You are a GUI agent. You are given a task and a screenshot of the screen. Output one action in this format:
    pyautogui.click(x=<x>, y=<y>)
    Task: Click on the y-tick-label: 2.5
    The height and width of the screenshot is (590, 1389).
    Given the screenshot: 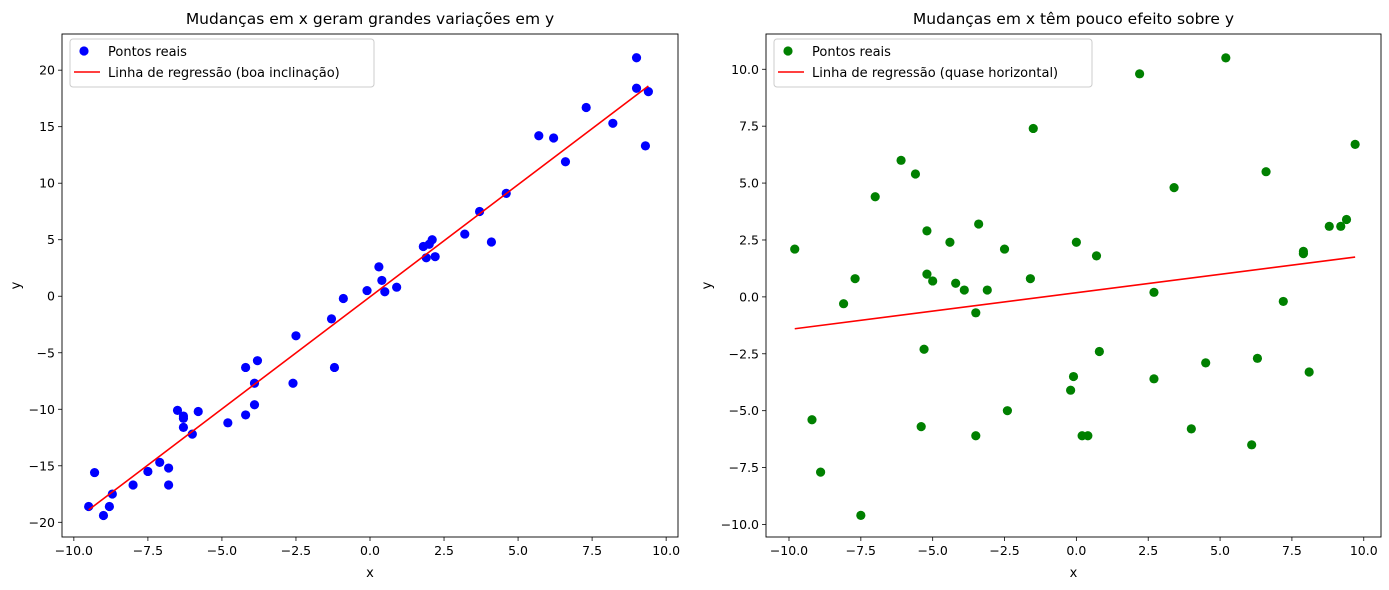 What is the action you would take?
    pyautogui.click(x=749, y=239)
    